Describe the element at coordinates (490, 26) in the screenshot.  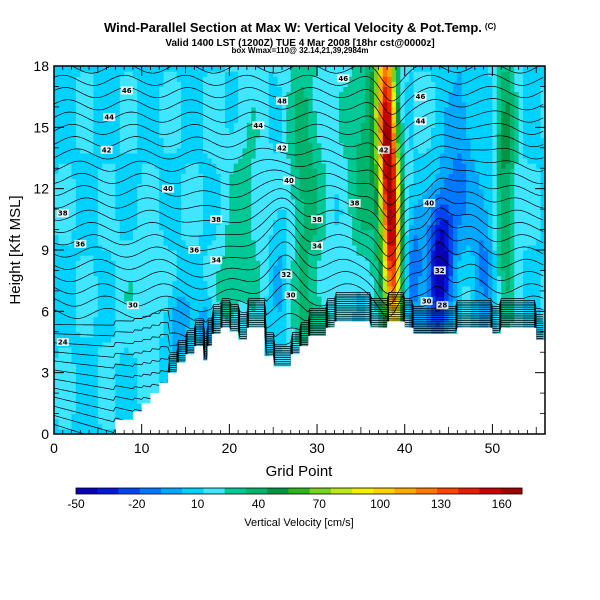
I see `chart-title-suffix: (C)` at that location.